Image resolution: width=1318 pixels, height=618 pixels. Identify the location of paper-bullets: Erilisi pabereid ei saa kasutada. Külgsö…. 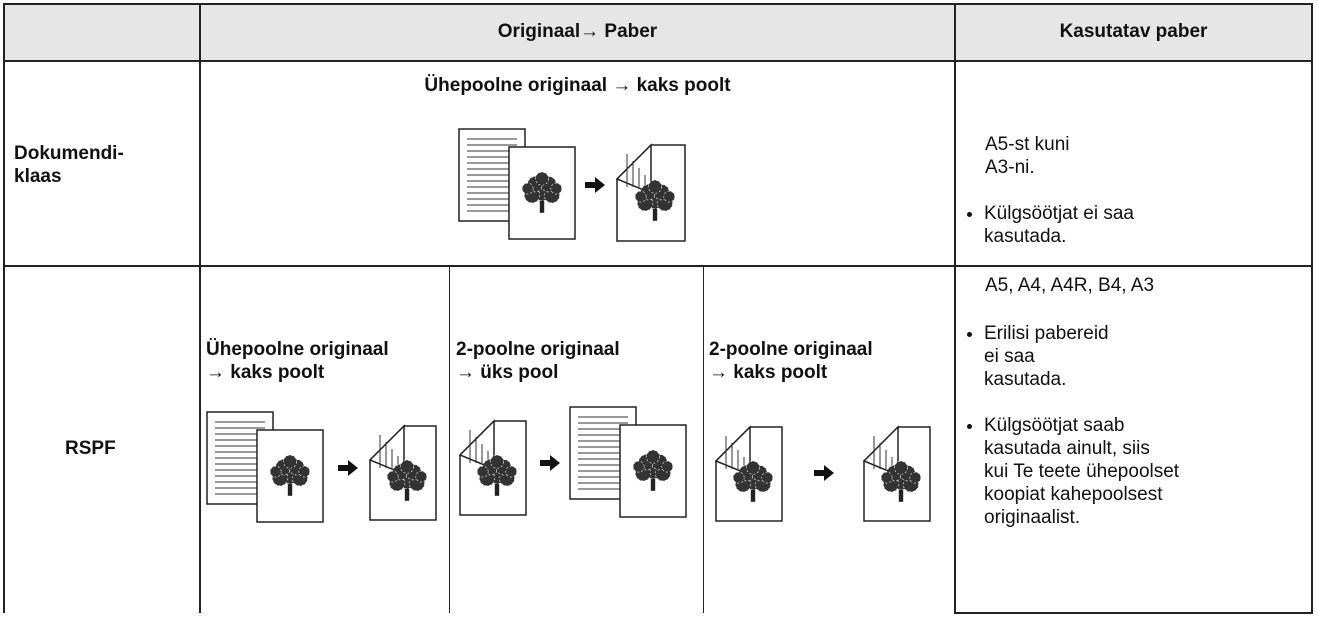
(1069, 425).